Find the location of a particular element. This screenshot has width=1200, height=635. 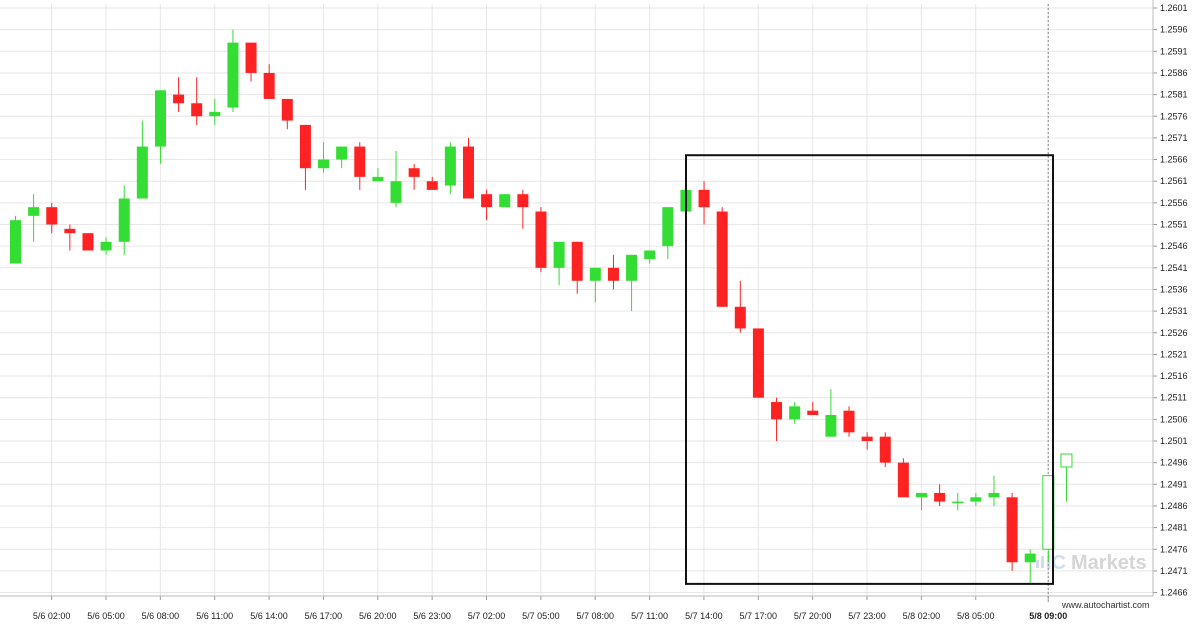

y-tick-label: 1.2506 is located at coordinates (1174, 419).